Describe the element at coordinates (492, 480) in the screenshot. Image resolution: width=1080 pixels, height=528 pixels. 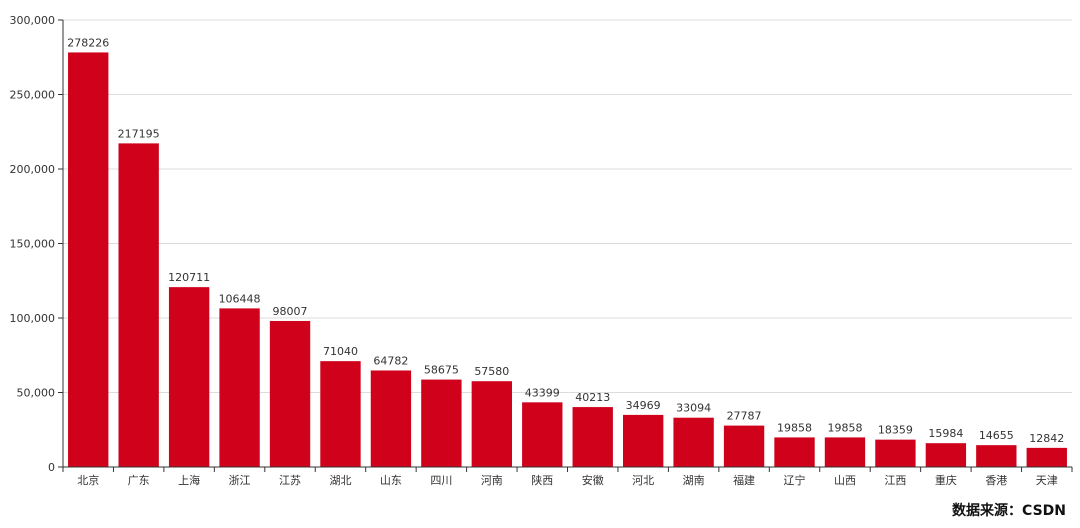
I see `x-category-label: 河南` at that location.